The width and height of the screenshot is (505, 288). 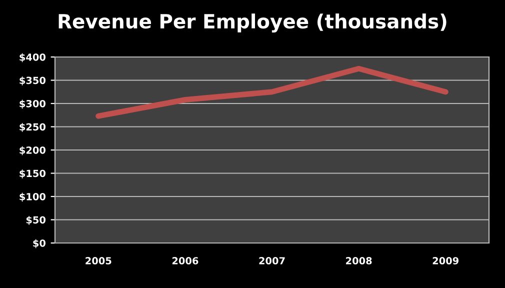 What do you see at coordinates (39, 243) in the screenshot?
I see `y-tick-label: $0` at bounding box center [39, 243].